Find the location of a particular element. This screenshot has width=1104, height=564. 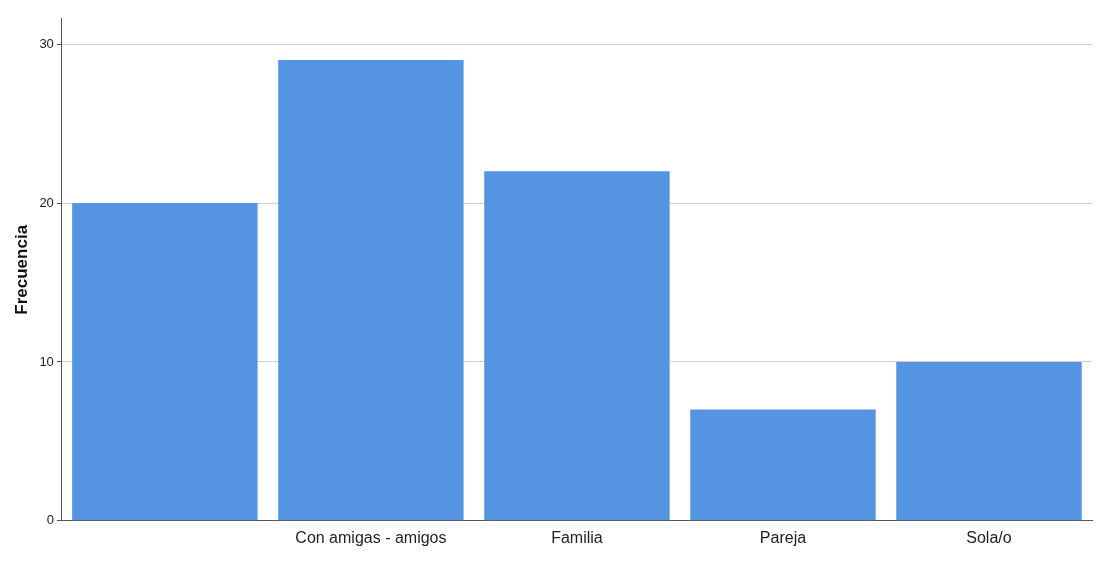

x-tick-label: Sola/o is located at coordinates (989, 537).